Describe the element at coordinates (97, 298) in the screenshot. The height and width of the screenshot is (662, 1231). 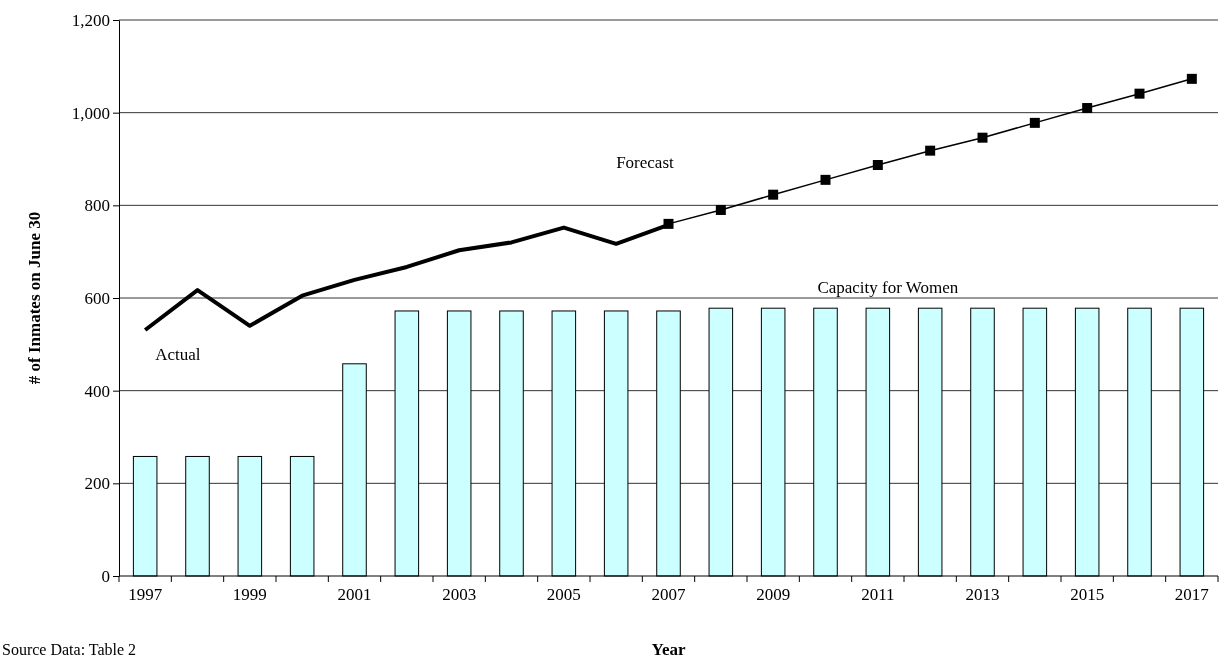
I see `y-tick-label: 600` at that location.